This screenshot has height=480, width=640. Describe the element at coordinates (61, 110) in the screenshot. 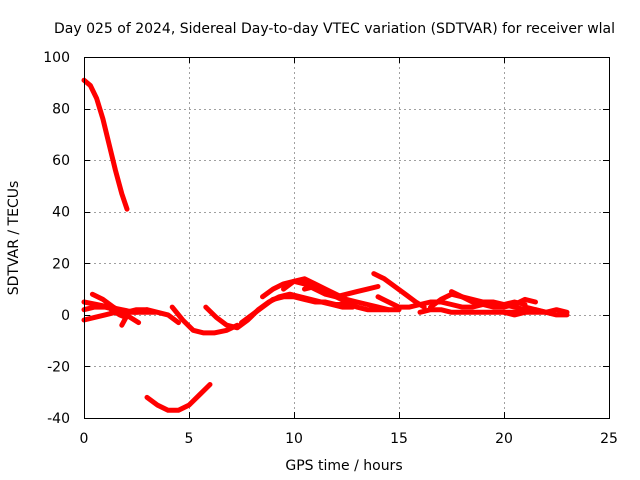

I see `y-tick-label: 80` at that location.